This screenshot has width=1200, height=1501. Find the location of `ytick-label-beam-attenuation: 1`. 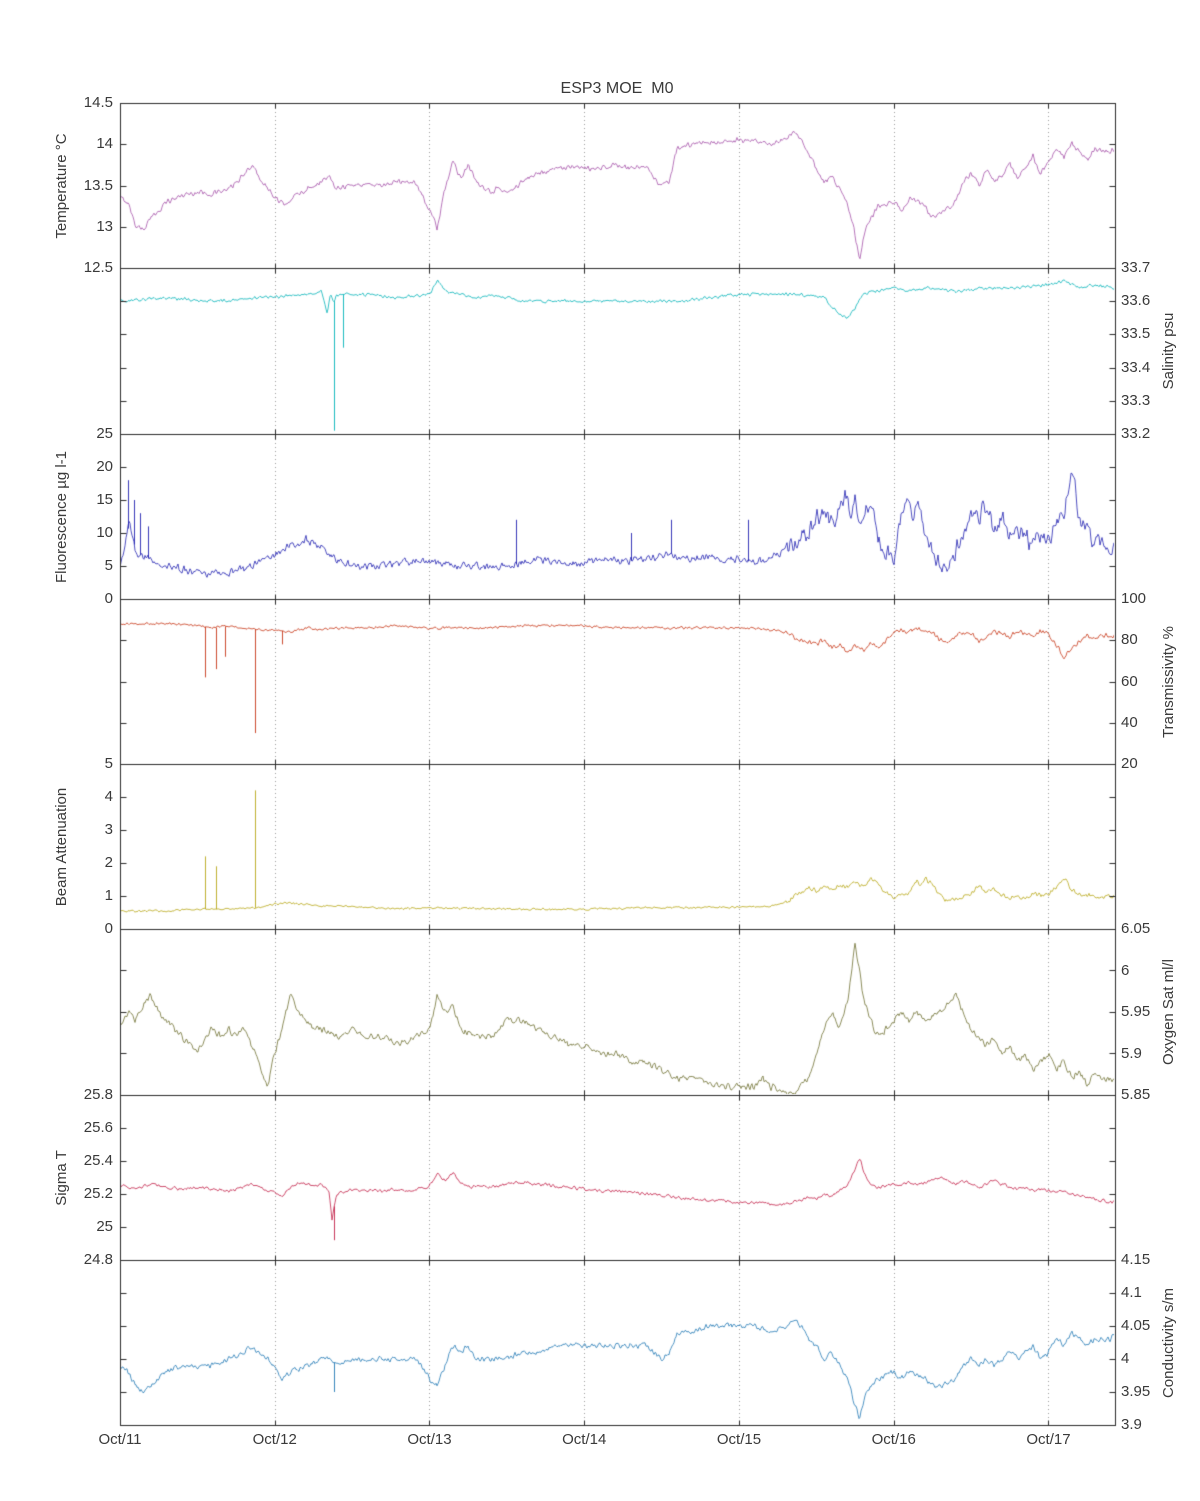

ytick-label-beam-attenuation: 1 is located at coordinates (108, 895).